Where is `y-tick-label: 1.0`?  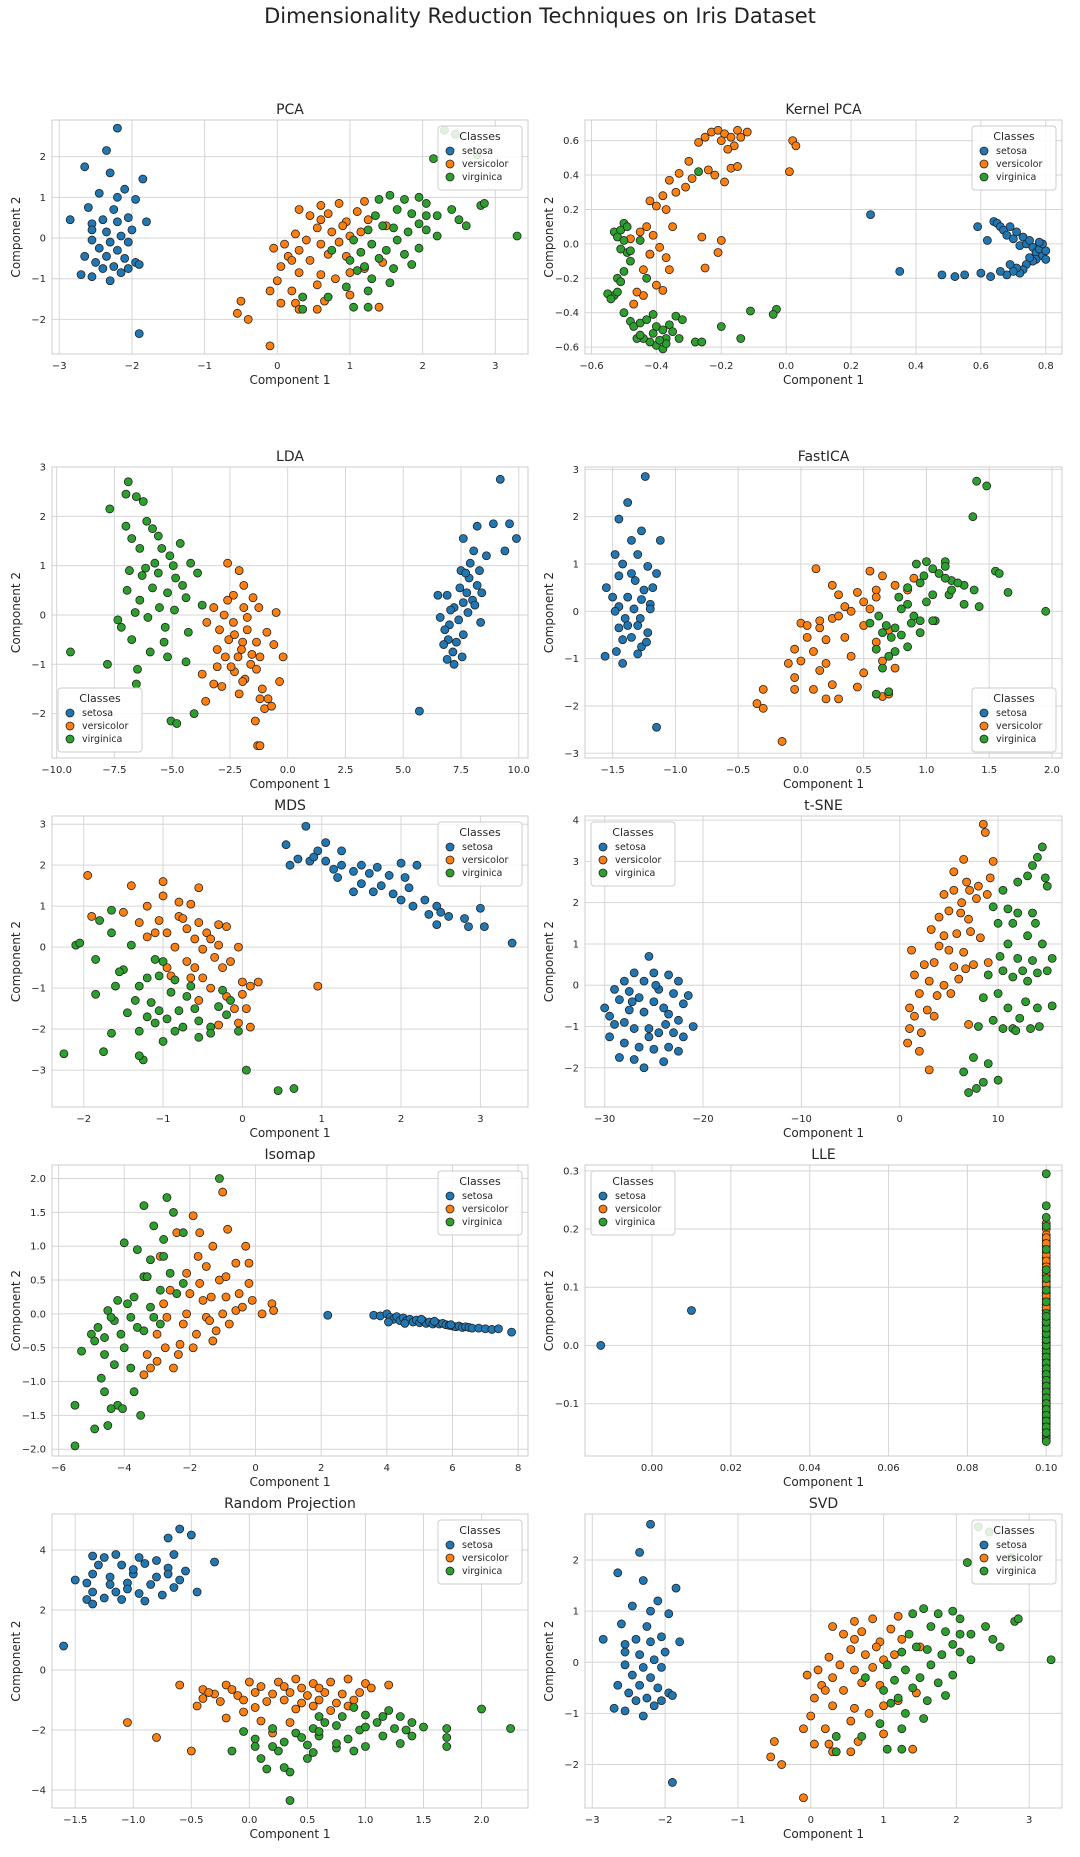
y-tick-label: 1.0 is located at coordinates (38, 1247).